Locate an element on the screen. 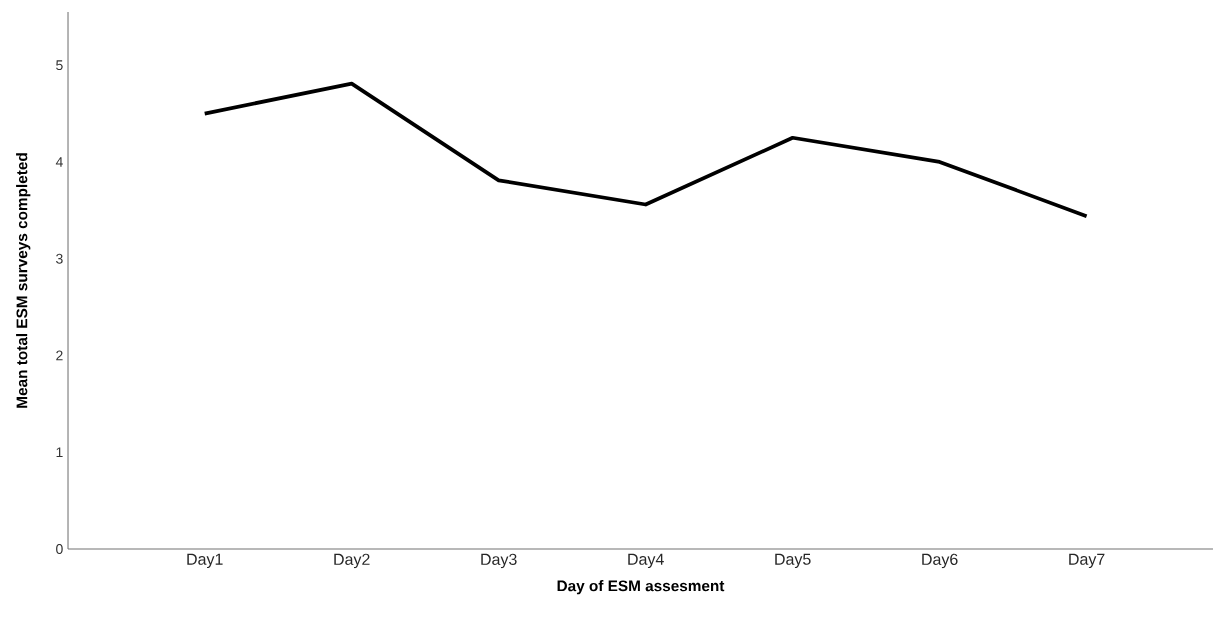 The height and width of the screenshot is (631, 1224). y-tick-label: 4 is located at coordinates (59, 162).